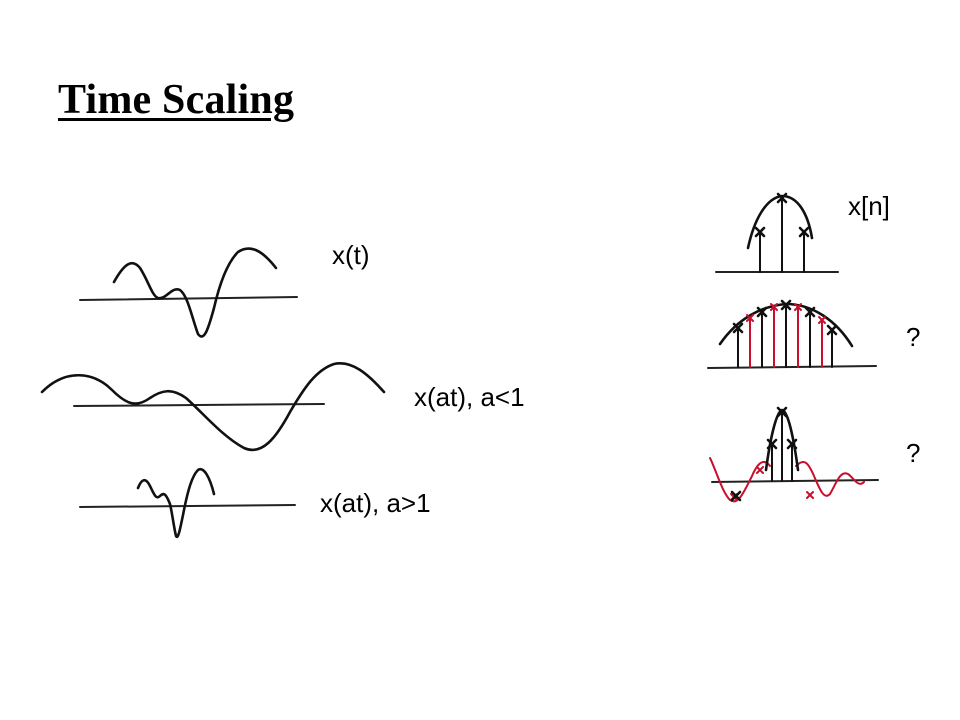  I want to click on signal-stretched, so click(213, 407).